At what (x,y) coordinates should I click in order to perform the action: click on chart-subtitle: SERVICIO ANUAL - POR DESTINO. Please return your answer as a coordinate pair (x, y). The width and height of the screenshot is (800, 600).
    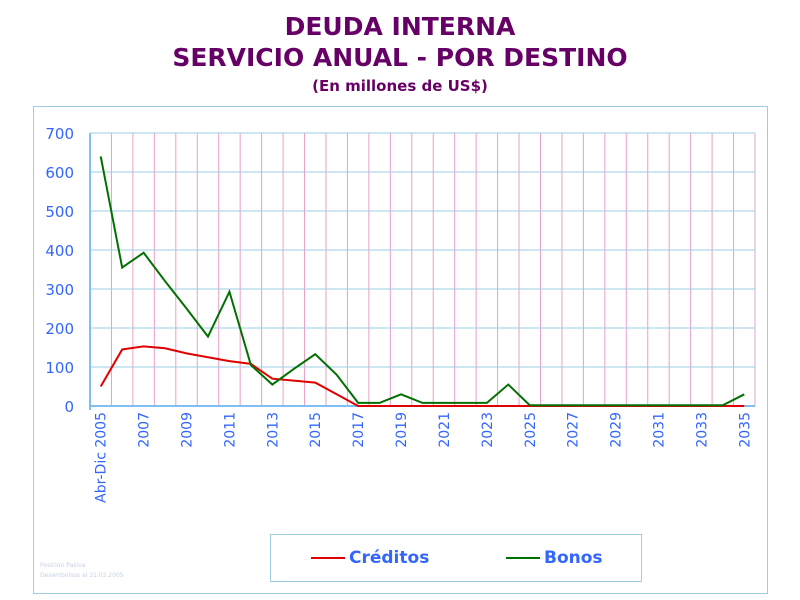
    Looking at the image, I should click on (400, 57).